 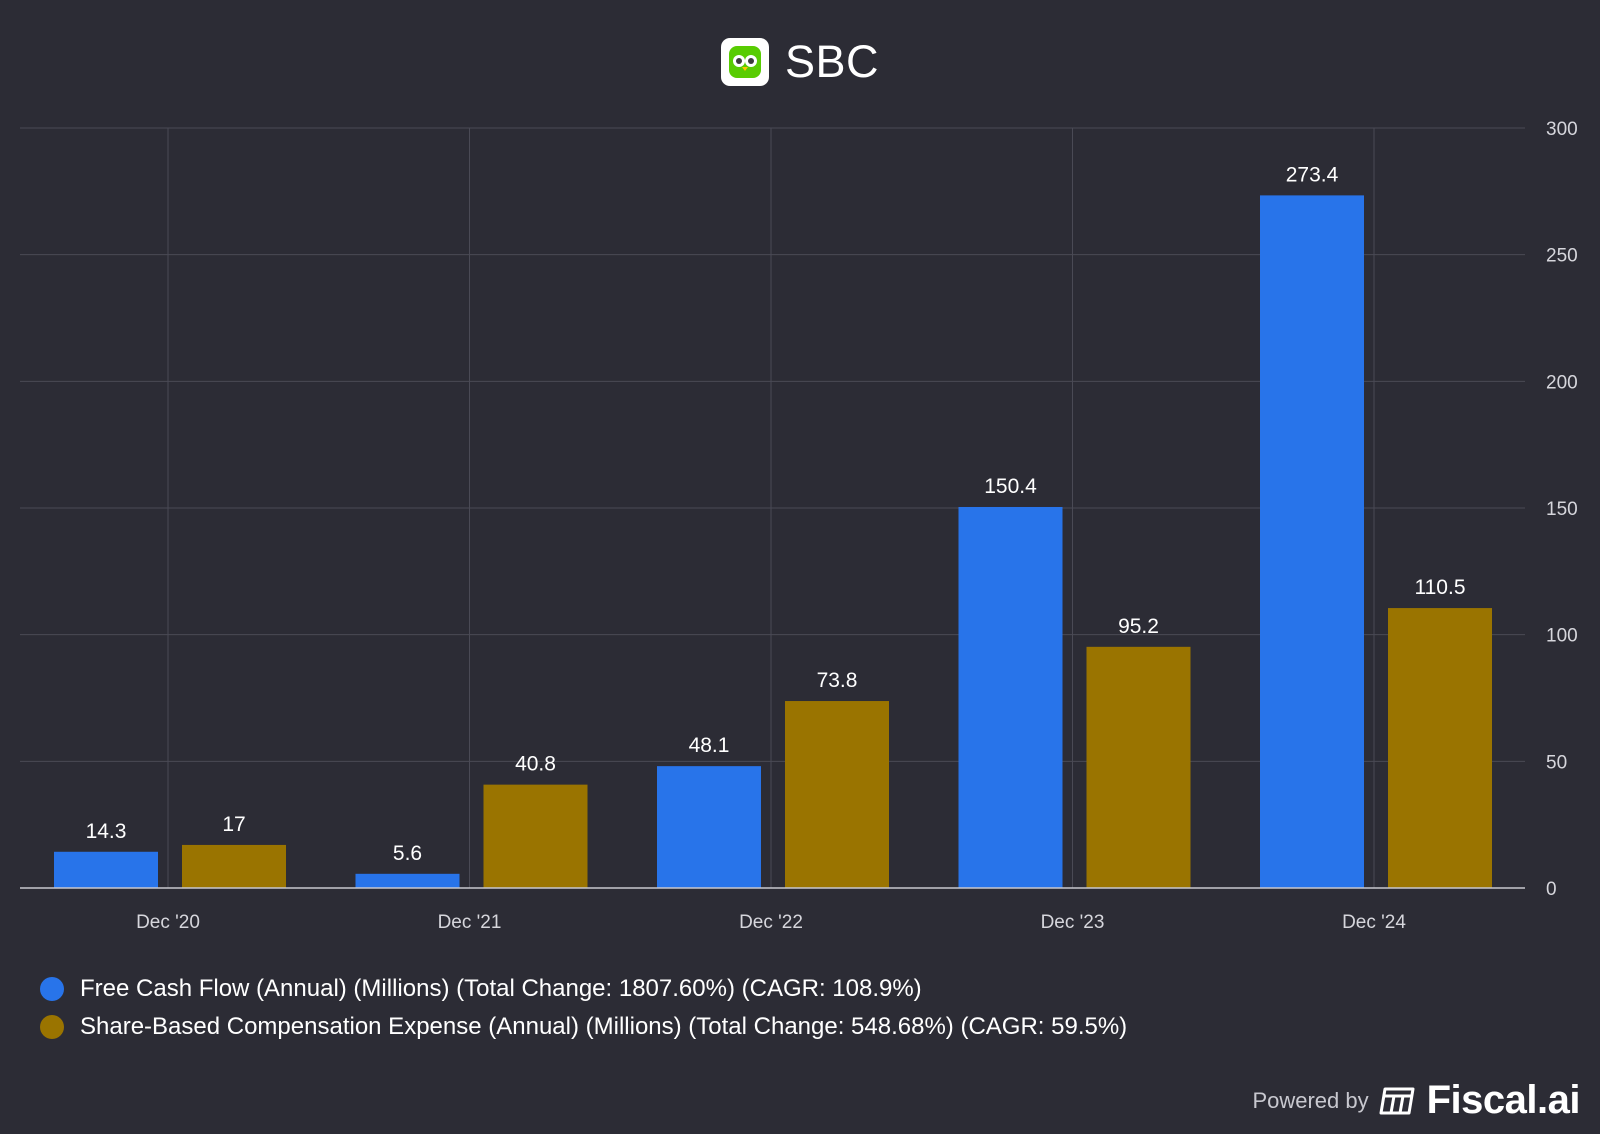 I want to click on data-label: 273.4, so click(x=1312, y=174).